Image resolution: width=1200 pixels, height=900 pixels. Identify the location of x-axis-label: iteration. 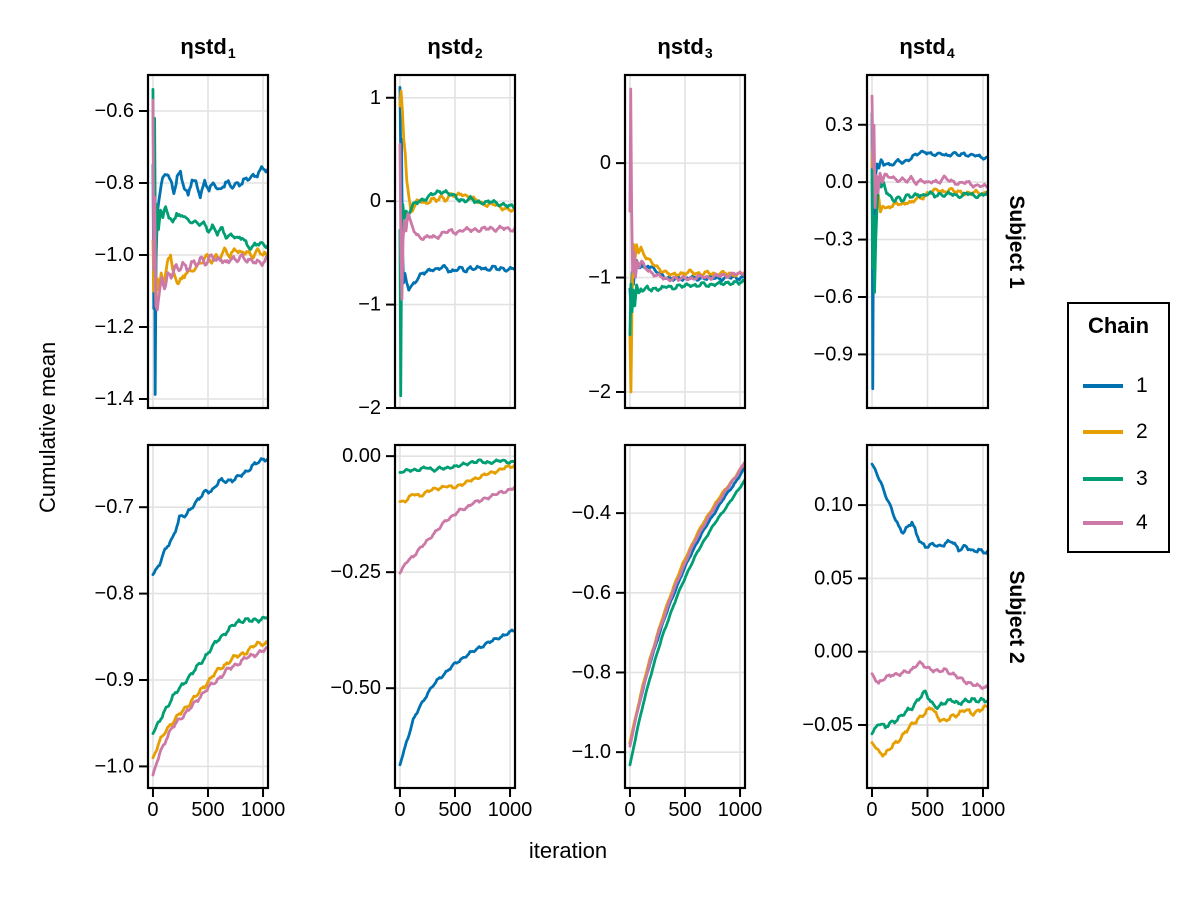
(568, 850).